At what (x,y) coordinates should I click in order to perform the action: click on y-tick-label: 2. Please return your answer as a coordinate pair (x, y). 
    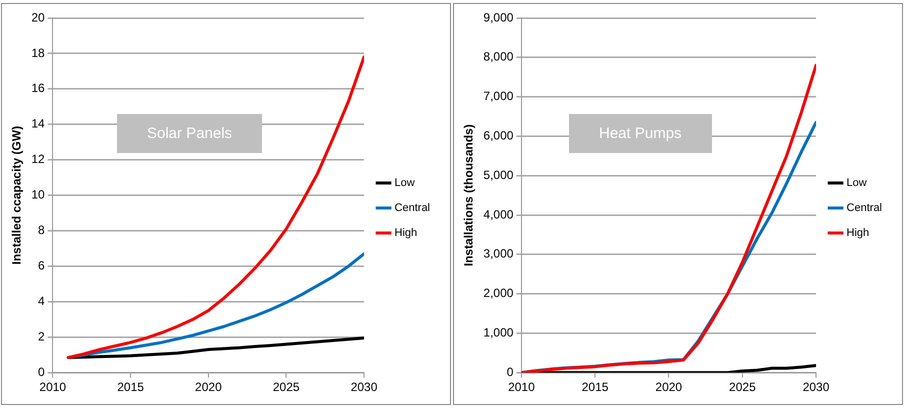
    Looking at the image, I should click on (42, 336).